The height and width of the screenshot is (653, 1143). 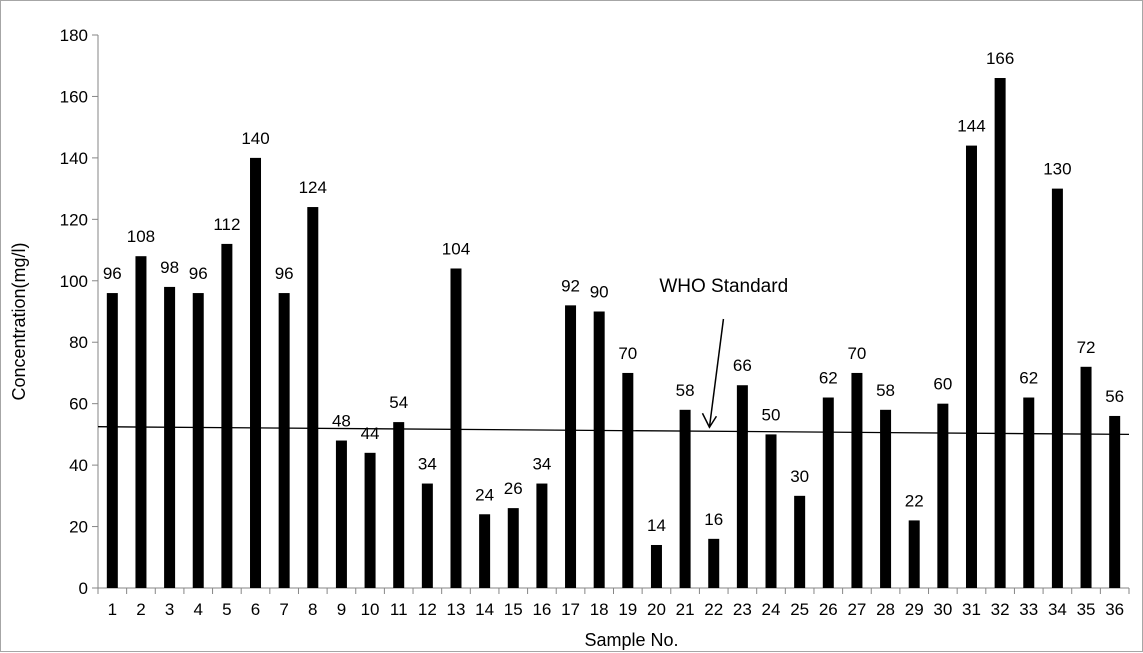 I want to click on y-tick-label: 60, so click(x=78, y=404).